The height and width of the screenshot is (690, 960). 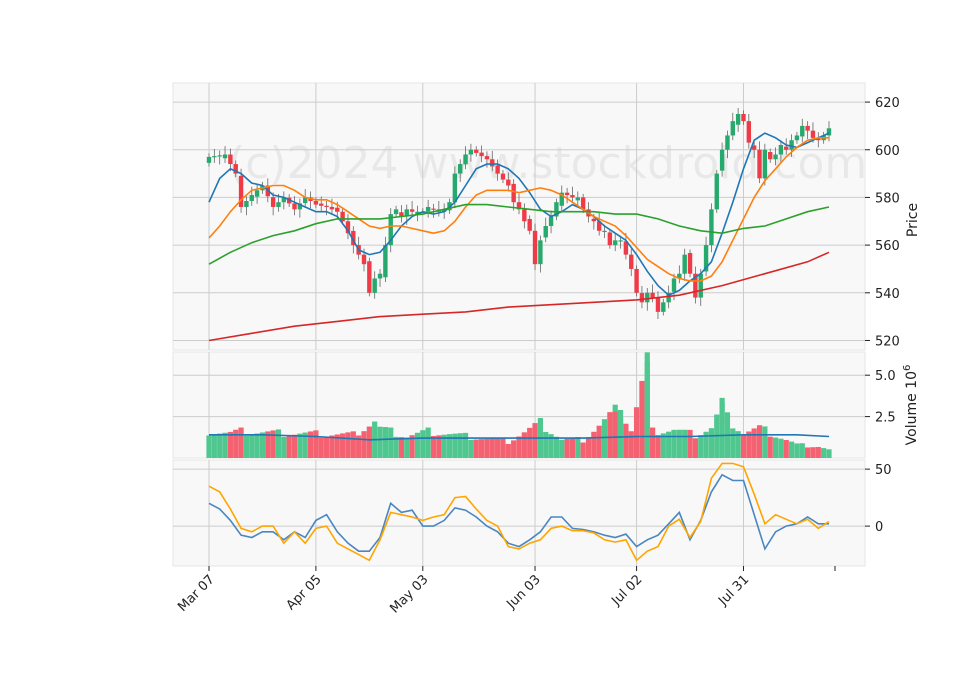 I want to click on volume-tick-label: 5.0, so click(x=885, y=376).